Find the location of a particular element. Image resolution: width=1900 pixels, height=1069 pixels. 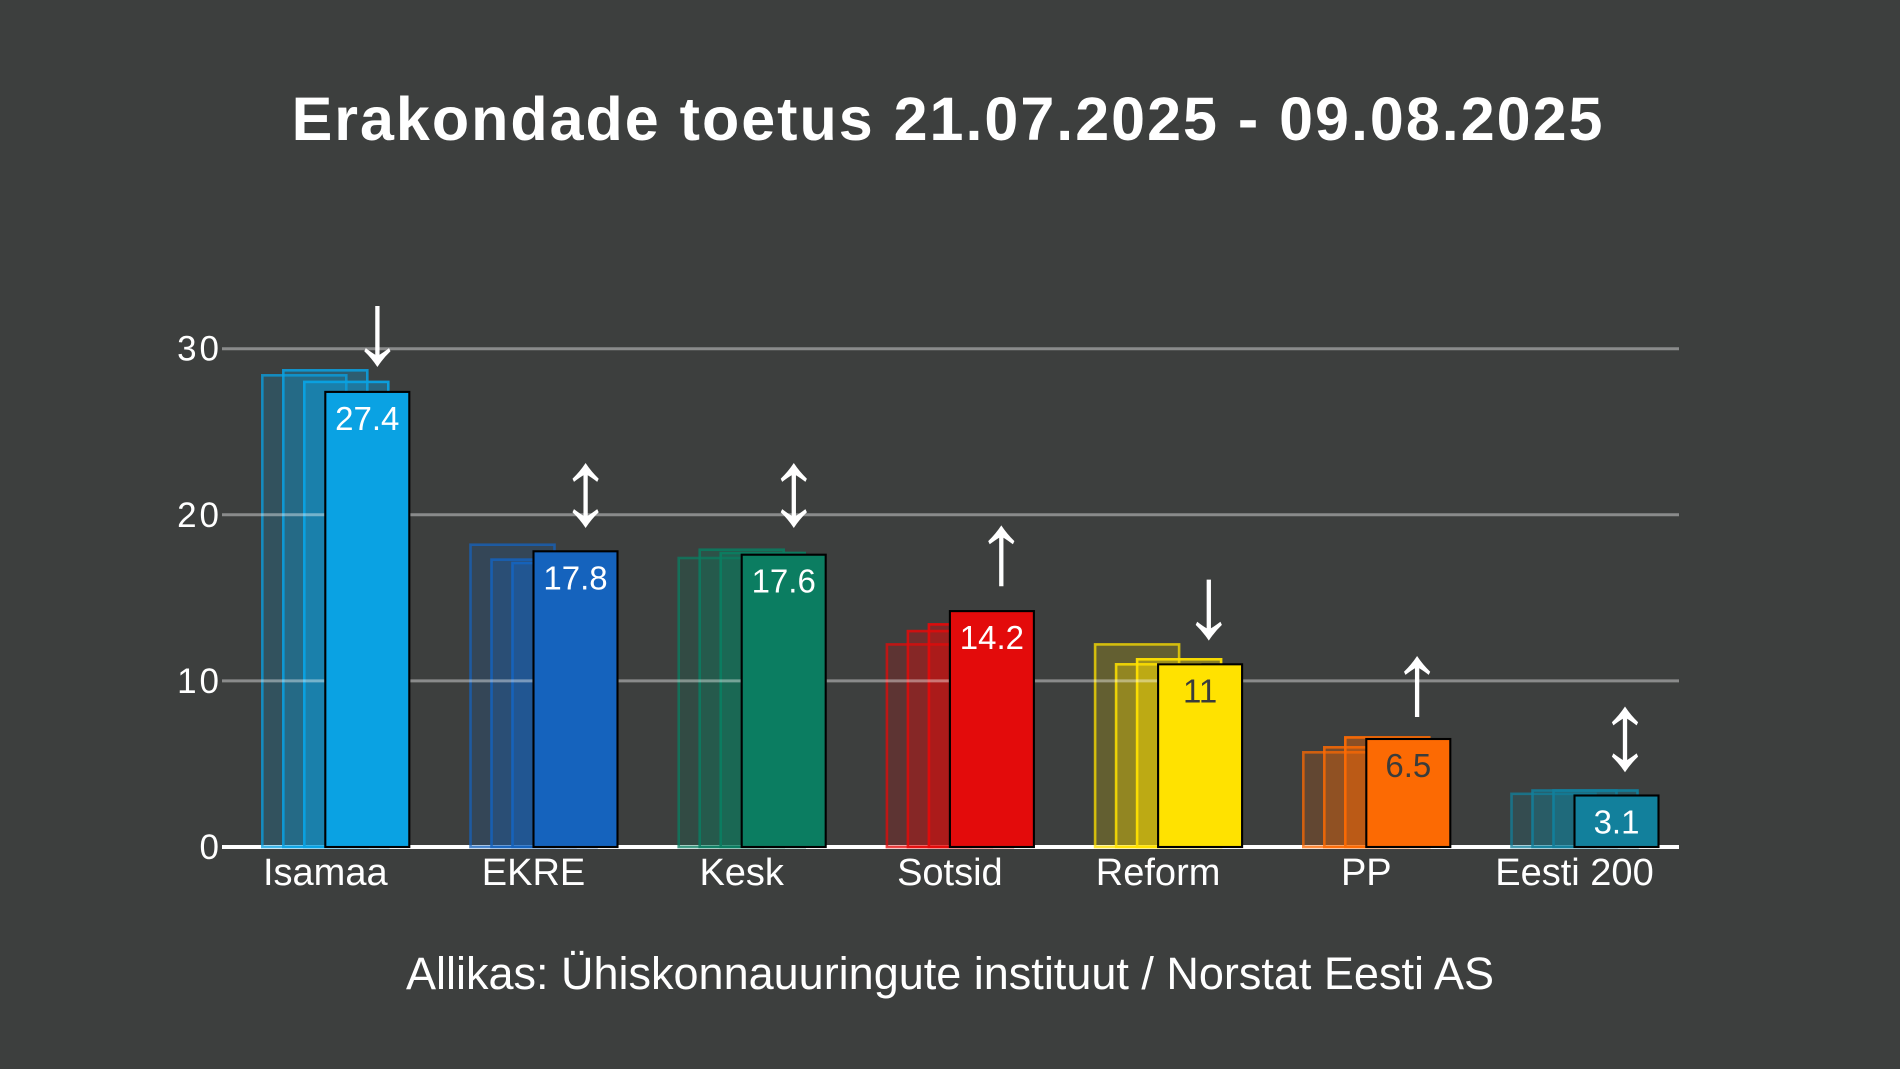

svg-text: 20 is located at coordinates (199, 515).